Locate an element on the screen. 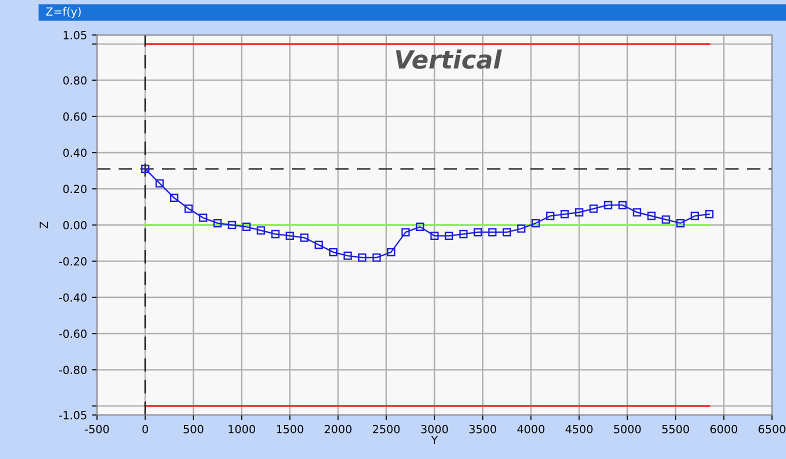 This screenshot has height=459, width=786. y-tick-label: 0.20 is located at coordinates (75, 189).